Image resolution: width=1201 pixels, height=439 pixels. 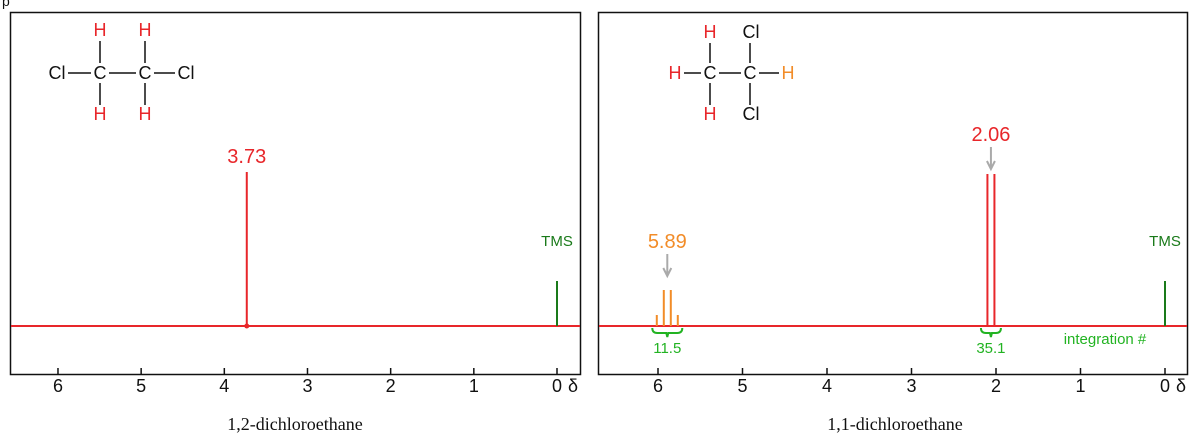 I want to click on molecule-atoms: H H Cl C C Cl H H, so click(x=122, y=72).